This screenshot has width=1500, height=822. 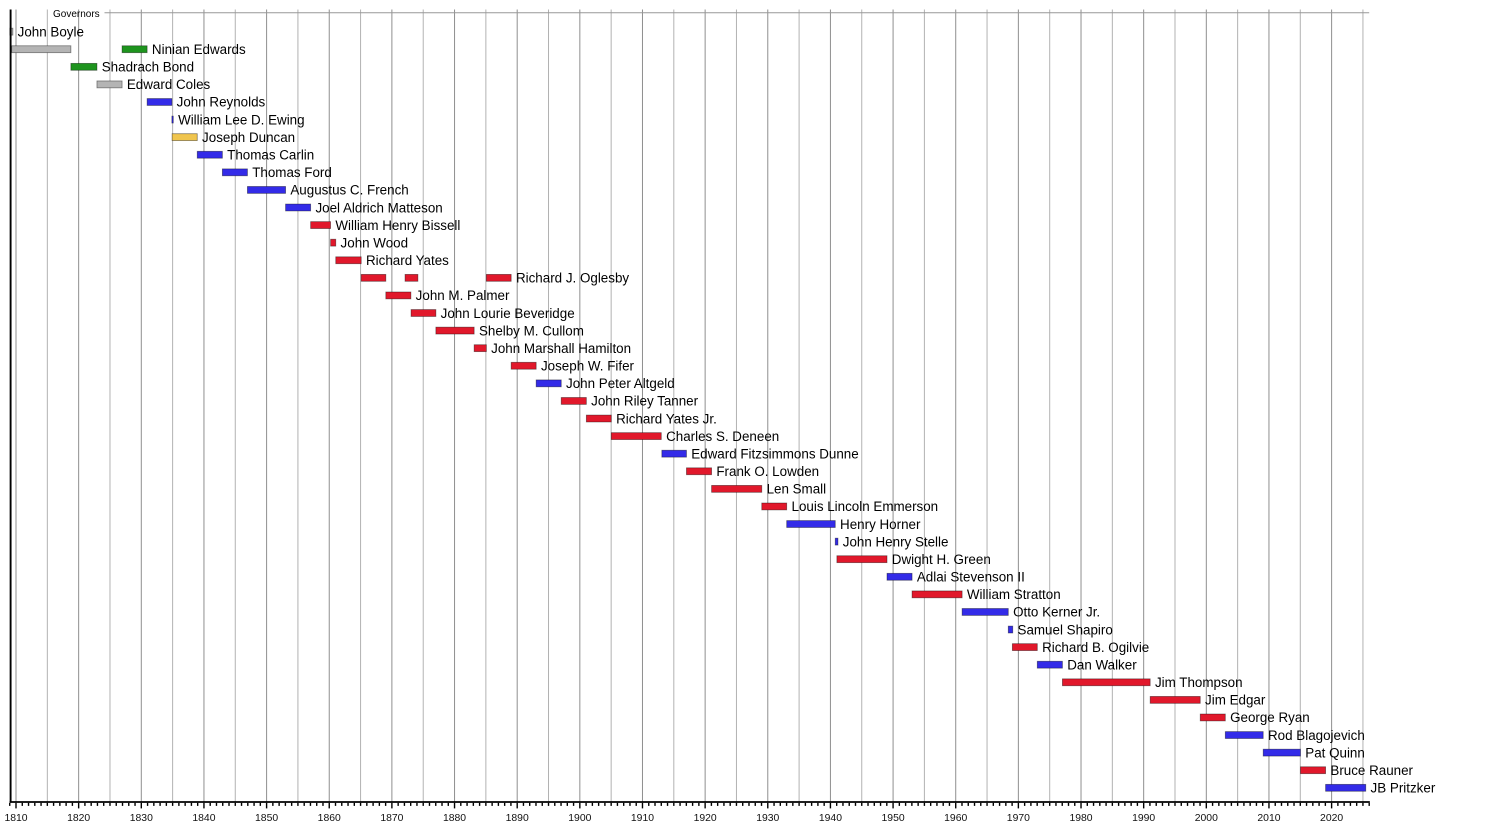 What do you see at coordinates (941, 559) in the screenshot?
I see `svg-text: Dwight H. Green` at bounding box center [941, 559].